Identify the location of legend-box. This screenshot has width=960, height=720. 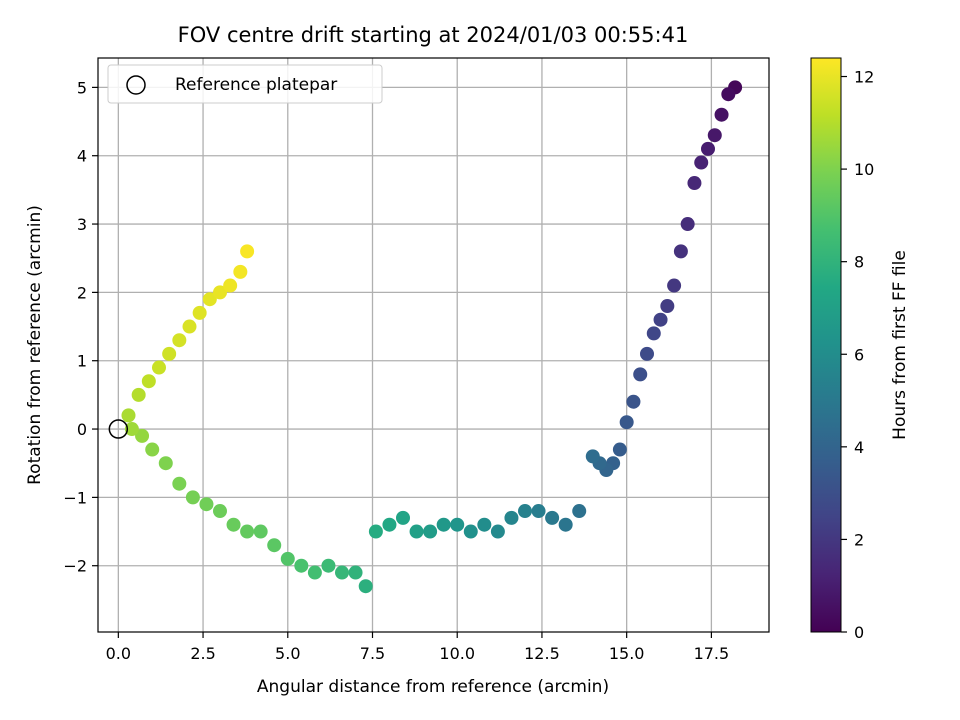
(245, 84).